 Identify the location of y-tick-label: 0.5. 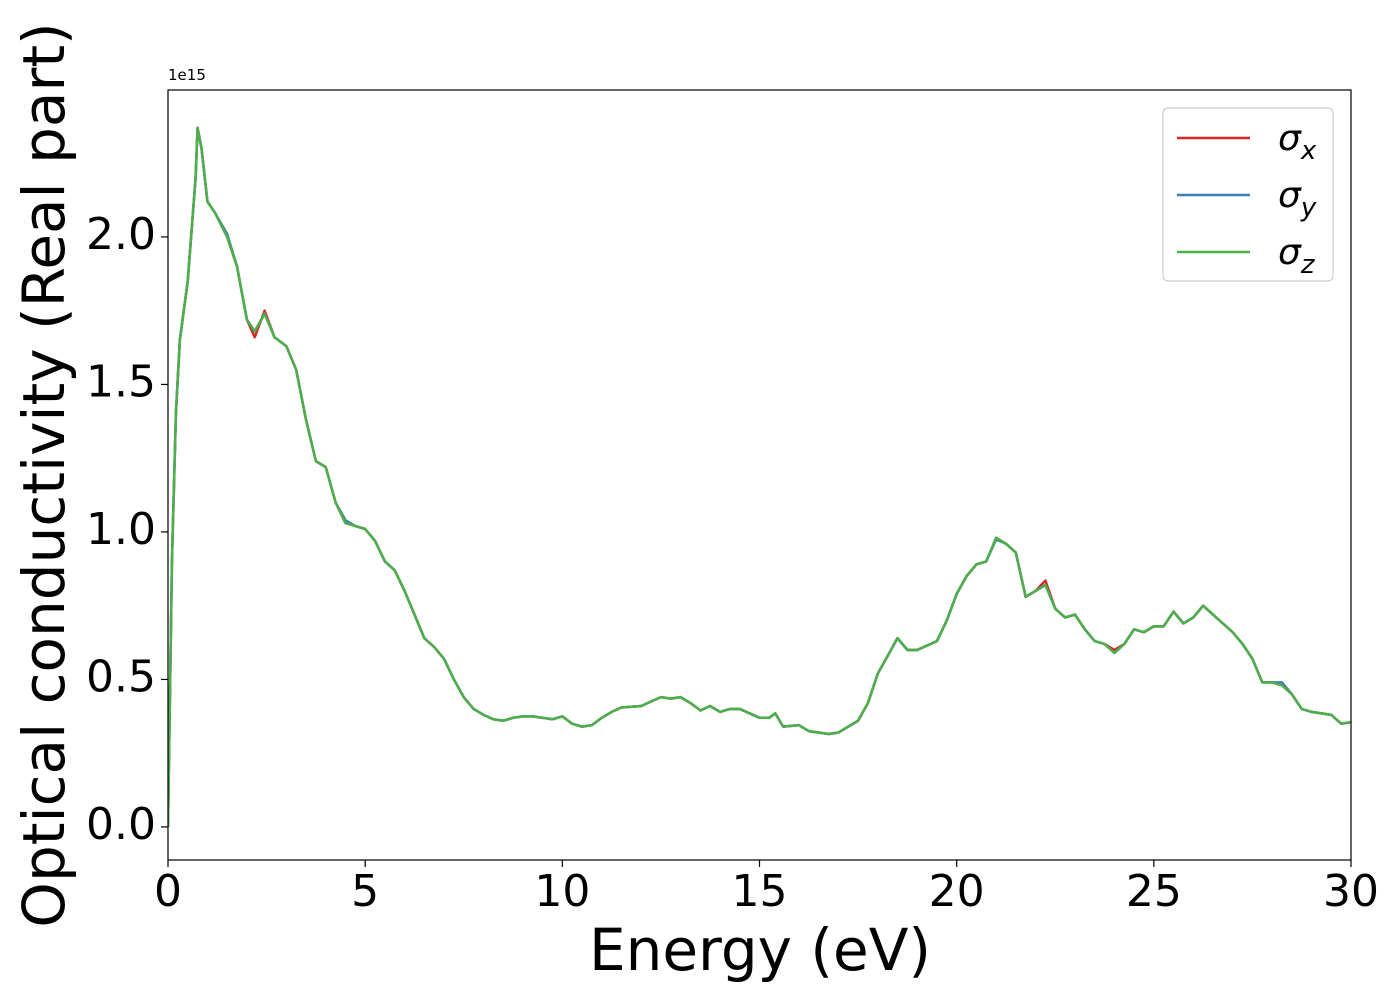
(121, 676).